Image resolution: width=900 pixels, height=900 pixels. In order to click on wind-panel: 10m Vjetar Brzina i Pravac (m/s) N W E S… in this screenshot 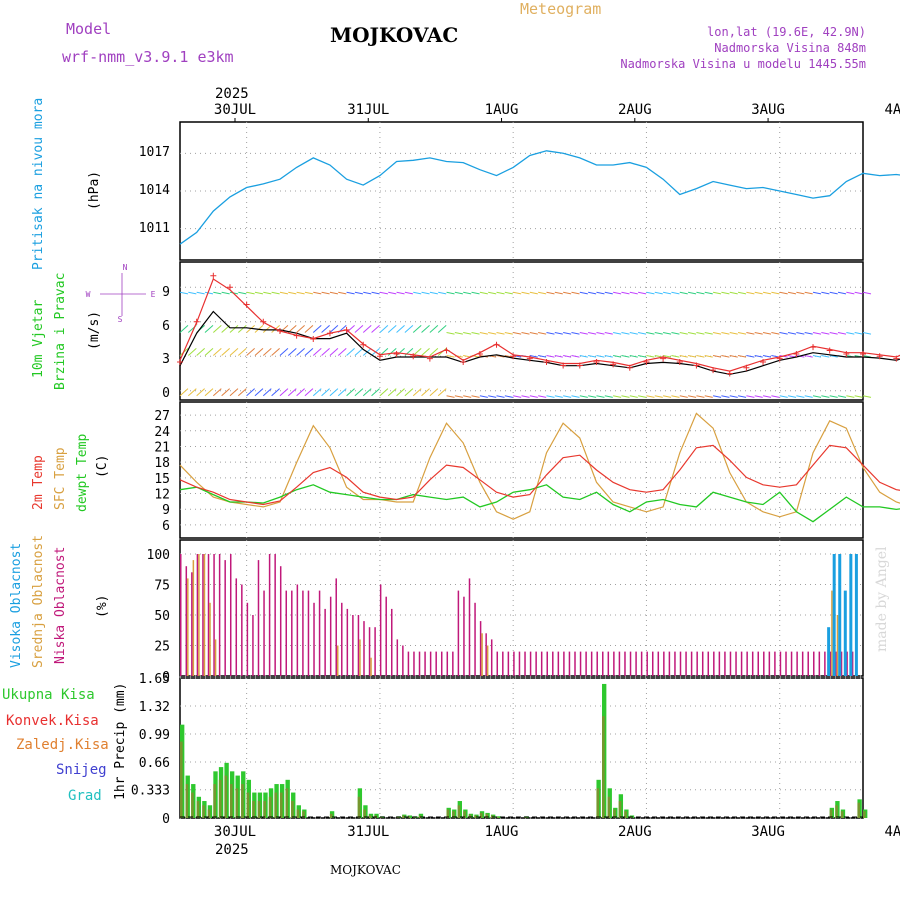, I will do `click(465, 332)`.